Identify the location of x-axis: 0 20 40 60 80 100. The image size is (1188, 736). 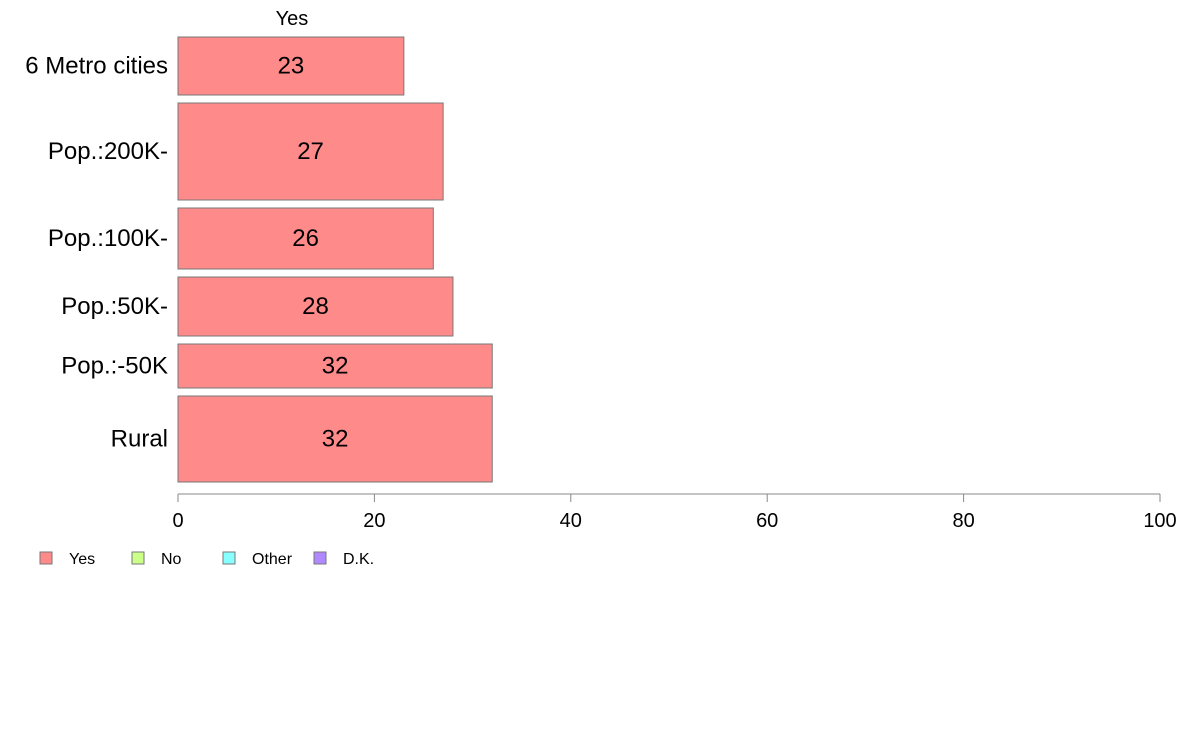
(674, 512).